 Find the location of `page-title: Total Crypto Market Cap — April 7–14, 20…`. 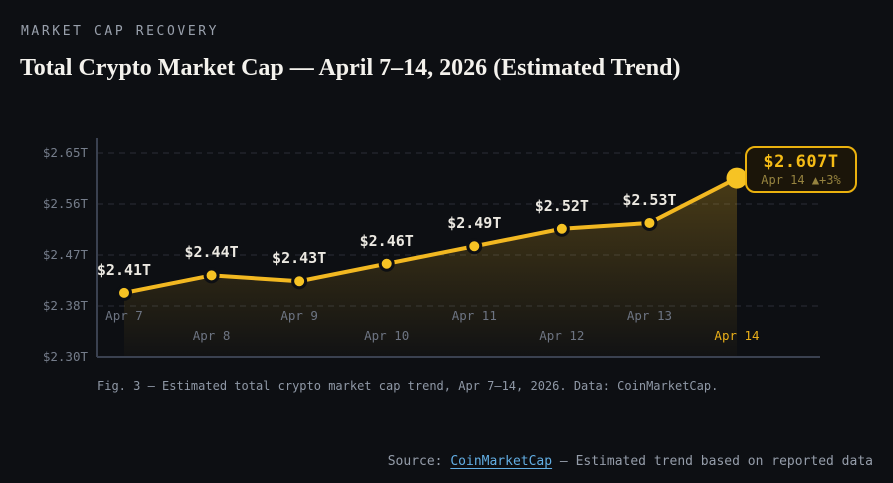

page-title: Total Crypto Market Cap — April 7–14, 20… is located at coordinates (350, 68).